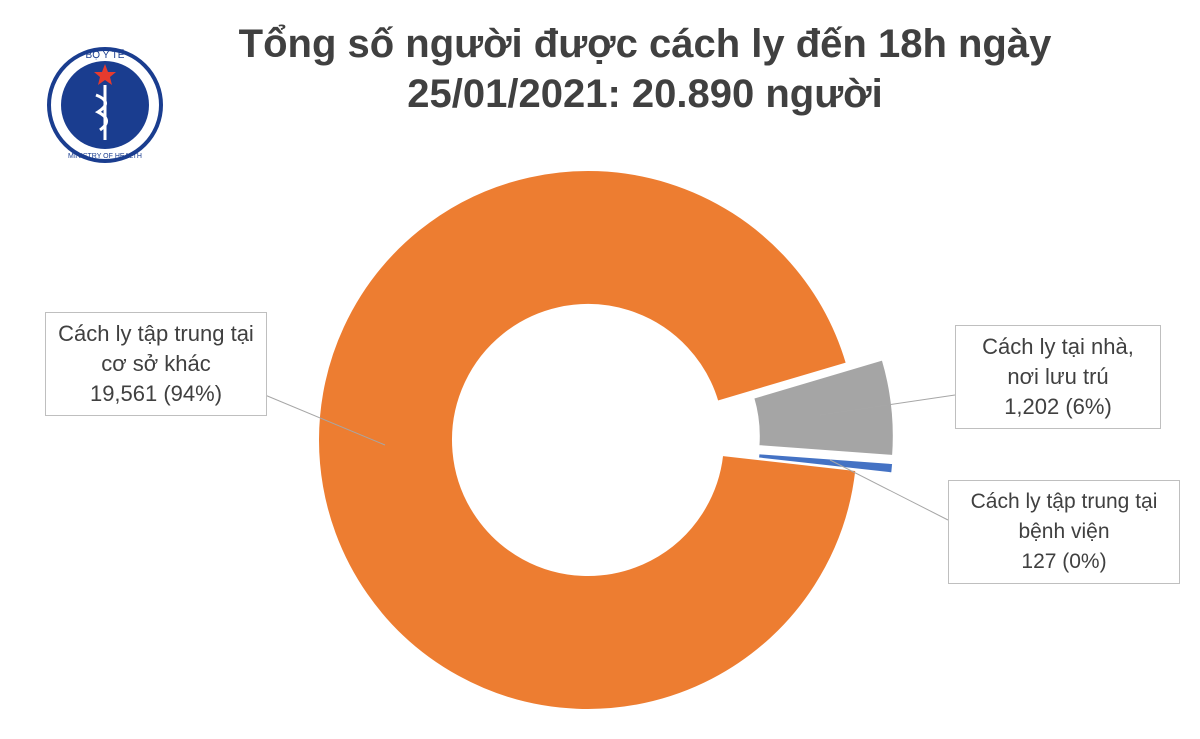 This screenshot has height=739, width=1200. What do you see at coordinates (156, 393) in the screenshot?
I see `value-label: 19,561 (94%)` at bounding box center [156, 393].